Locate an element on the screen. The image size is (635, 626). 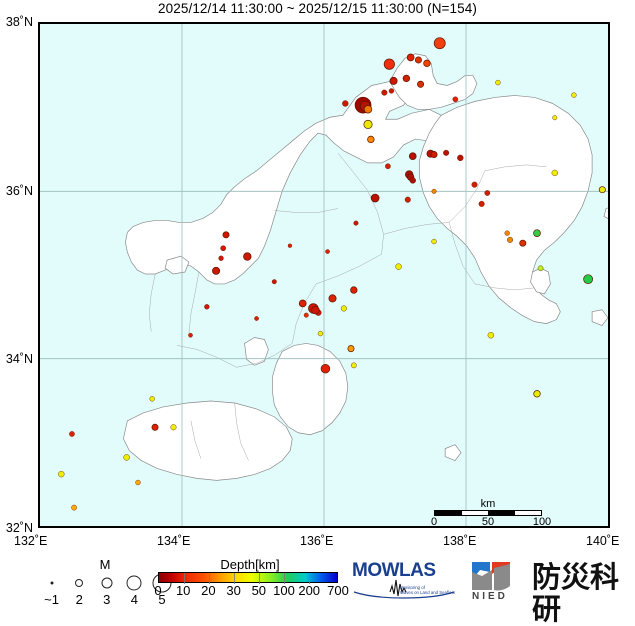
scale-bar-tick: 0 is located at coordinates (434, 522).